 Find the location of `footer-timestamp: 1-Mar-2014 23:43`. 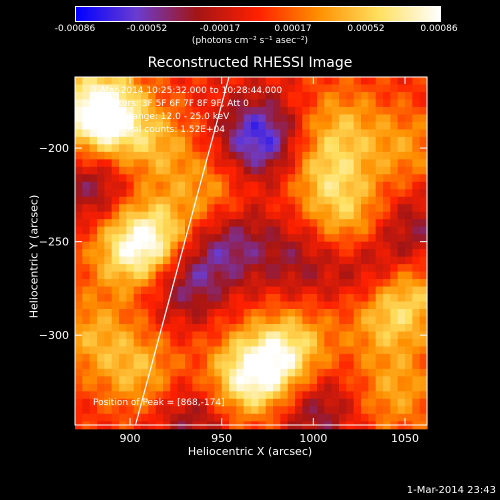

footer-timestamp: 1-Mar-2014 23:43 is located at coordinates (451, 490).